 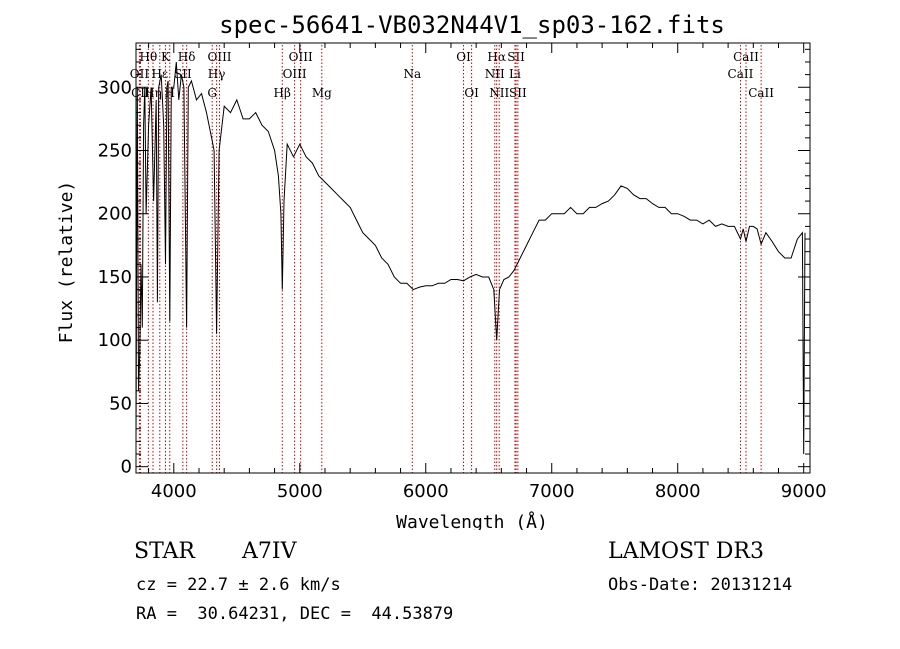 What do you see at coordinates (472, 25) in the screenshot?
I see `chart-title: spec-56641-VB032N44V1_sp03-162.fits` at bounding box center [472, 25].